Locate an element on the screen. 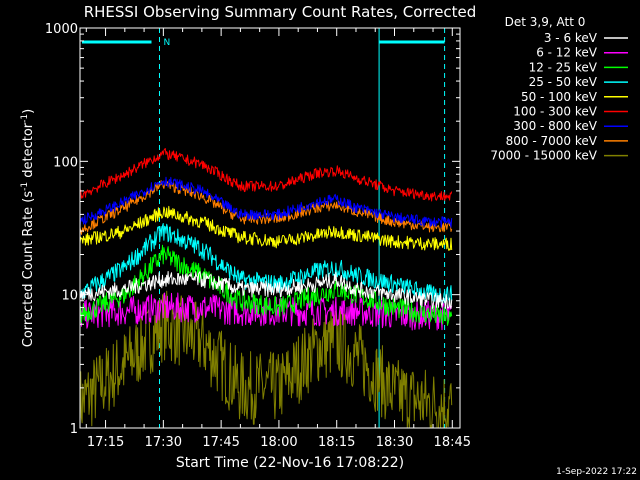 The image size is (640, 480). legend-item-label: 800 - 7000 keV is located at coordinates (552, 141).